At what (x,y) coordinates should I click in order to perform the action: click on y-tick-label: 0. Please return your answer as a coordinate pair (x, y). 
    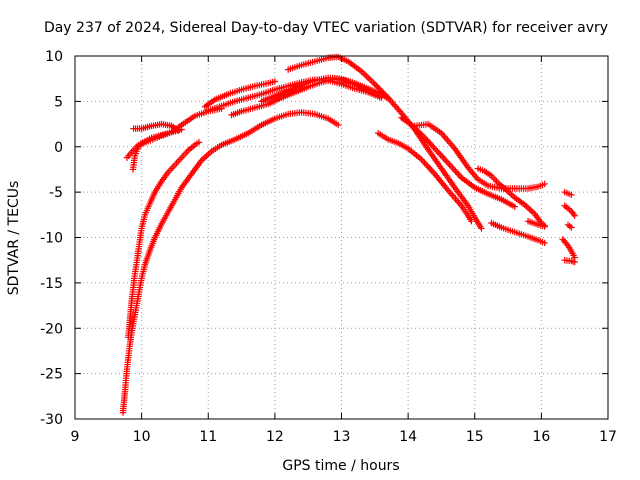
    Looking at the image, I should click on (58, 148).